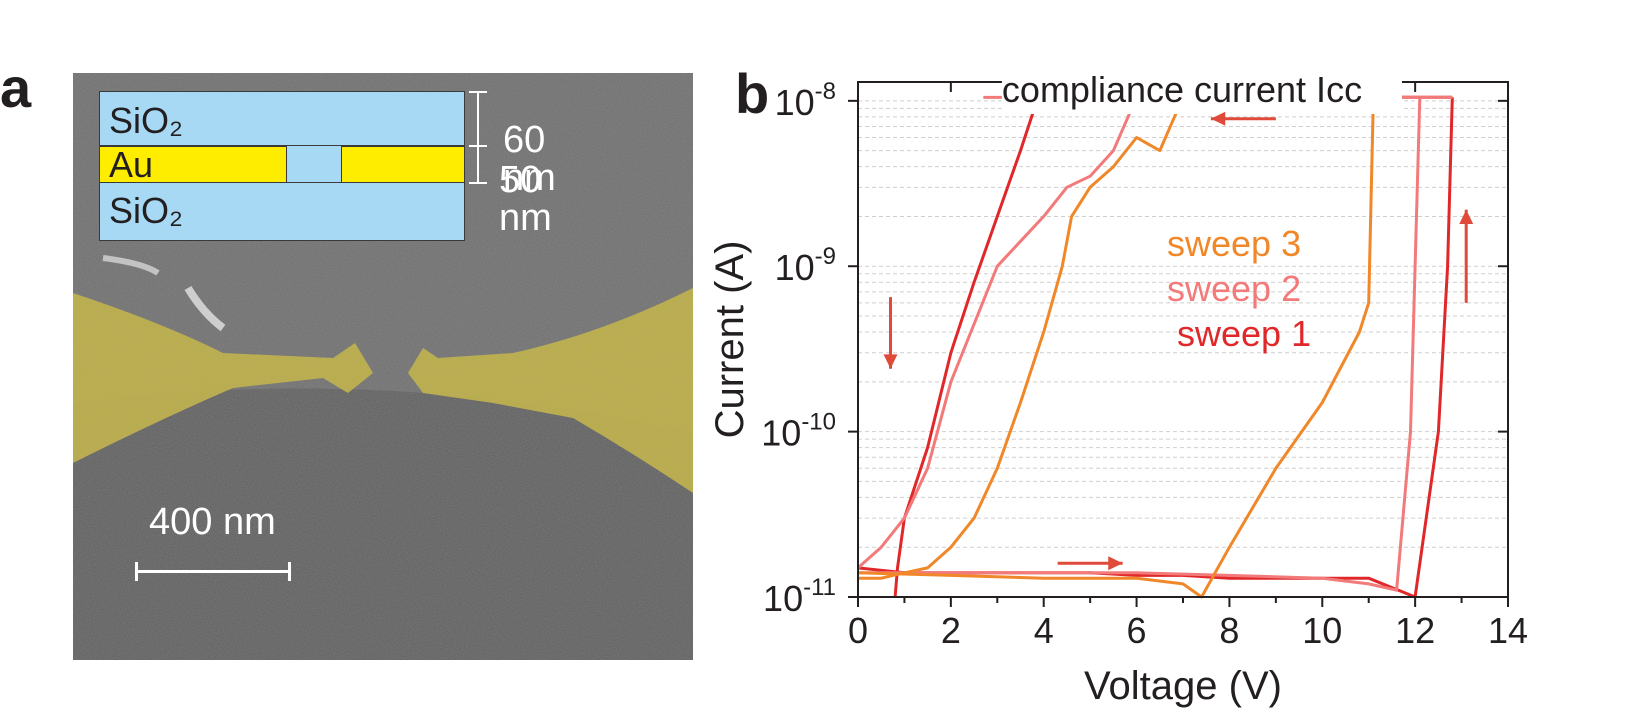 The height and width of the screenshot is (719, 1628). I want to click on legend-sweep-2: sweep 2, so click(1234, 288).